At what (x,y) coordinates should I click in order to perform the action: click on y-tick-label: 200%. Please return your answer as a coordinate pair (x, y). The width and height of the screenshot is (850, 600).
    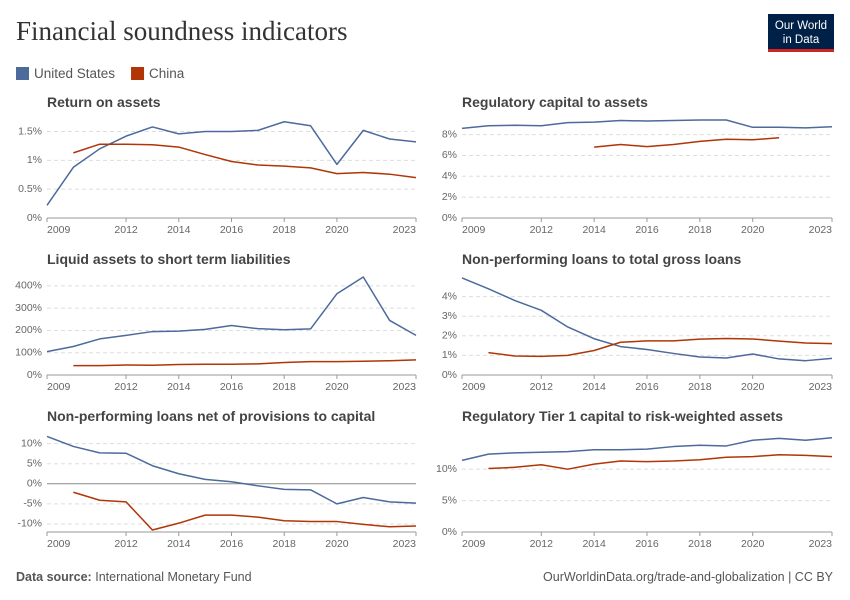
    Looking at the image, I should click on (28, 330).